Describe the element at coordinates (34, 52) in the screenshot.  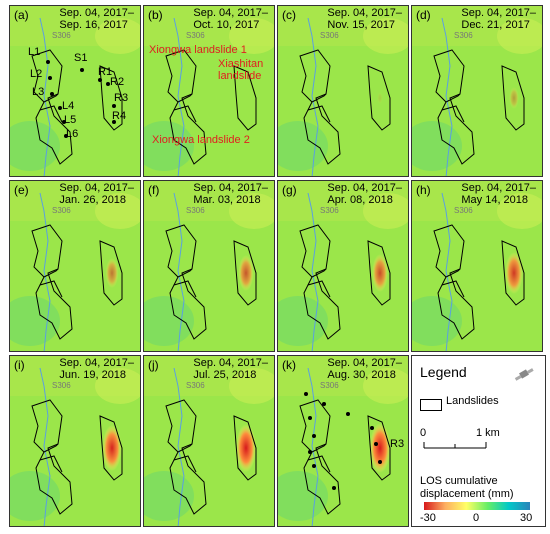
I see `point-label-l1: L1` at that location.